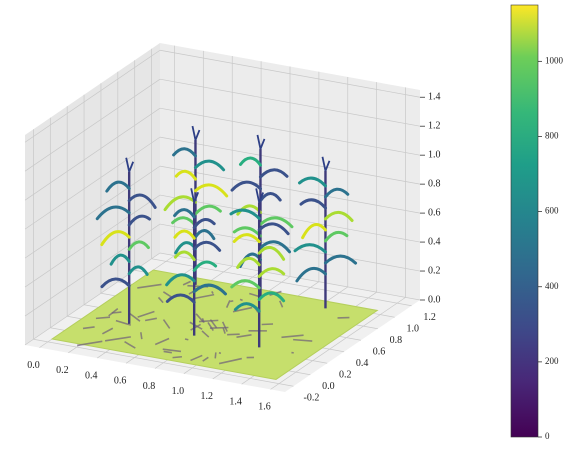  Describe the element at coordinates (552, 211) in the screenshot. I see `colorbar-tick-label: 600` at that location.